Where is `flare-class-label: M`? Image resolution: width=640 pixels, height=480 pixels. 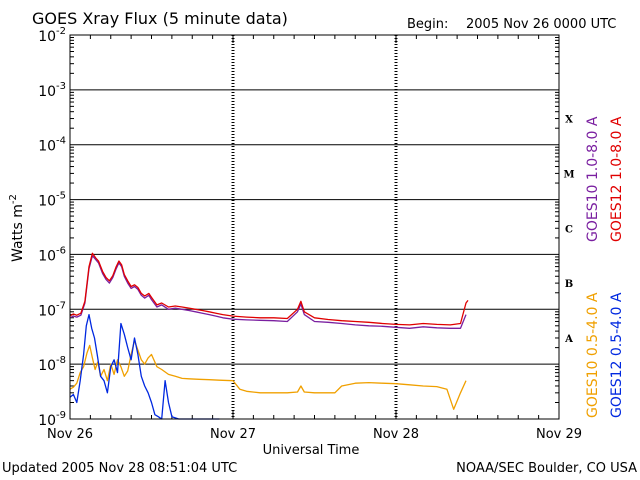 flare-class-label: M is located at coordinates (568, 174).